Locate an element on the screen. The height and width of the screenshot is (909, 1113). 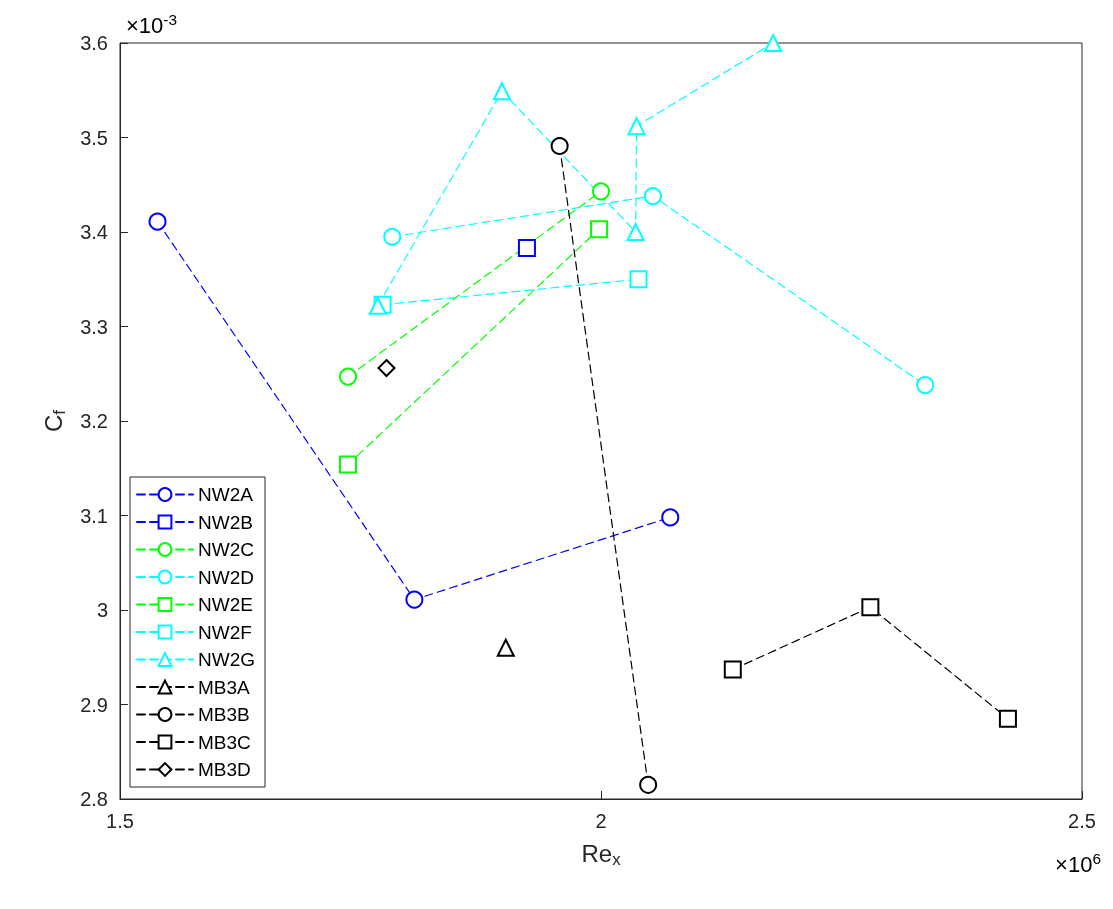
legend-label: NW2D is located at coordinates (226, 577).